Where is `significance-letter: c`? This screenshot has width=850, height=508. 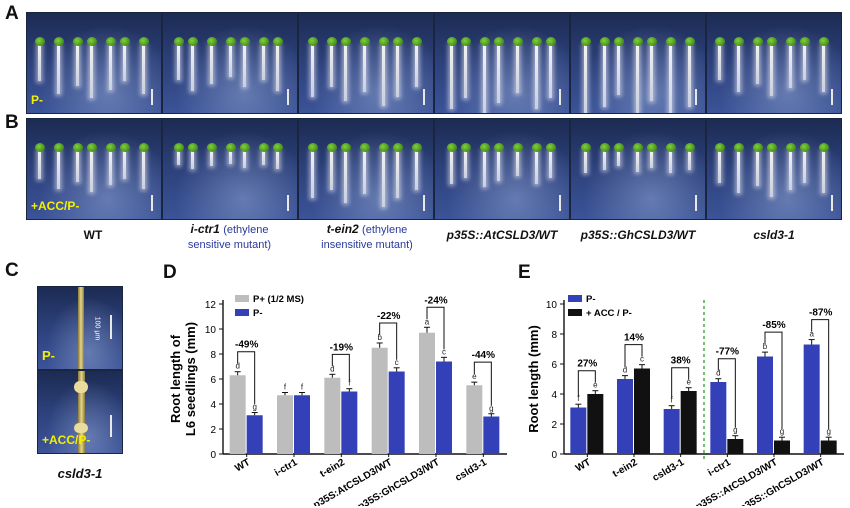 significance-letter: c is located at coordinates (642, 359).